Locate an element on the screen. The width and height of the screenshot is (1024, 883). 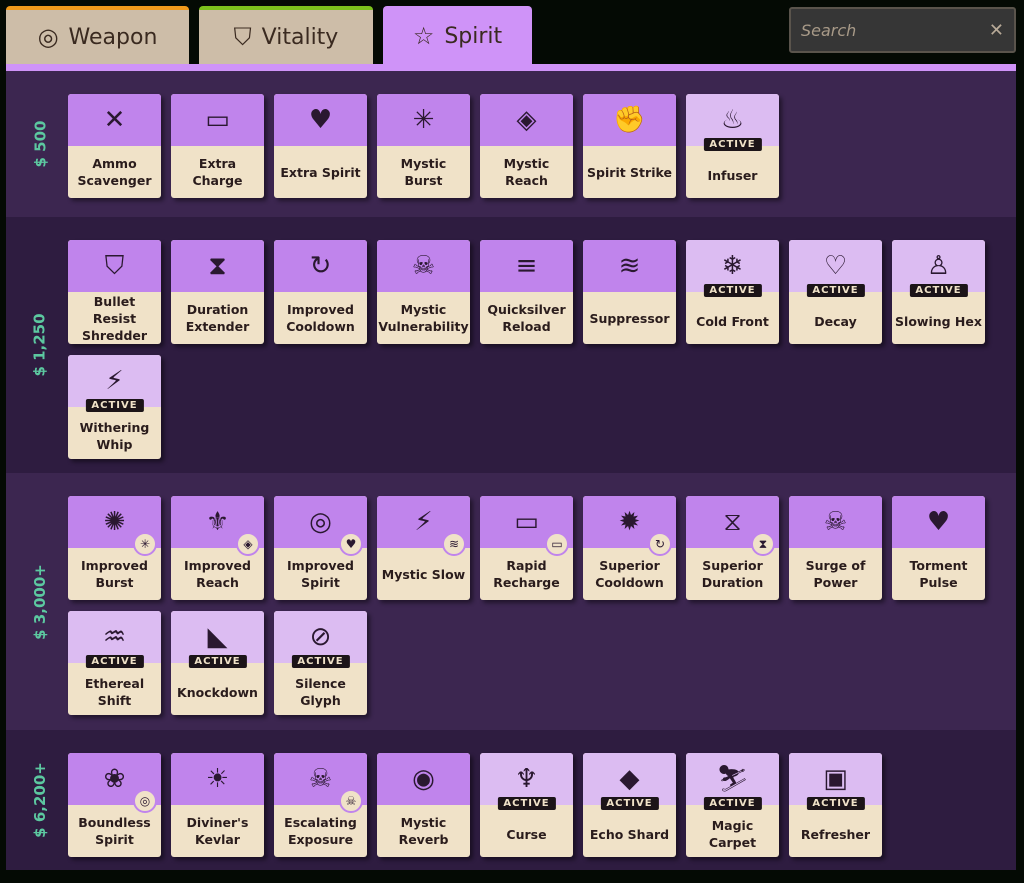
clear-search-icon: ✕ is located at coordinates (996, 30).